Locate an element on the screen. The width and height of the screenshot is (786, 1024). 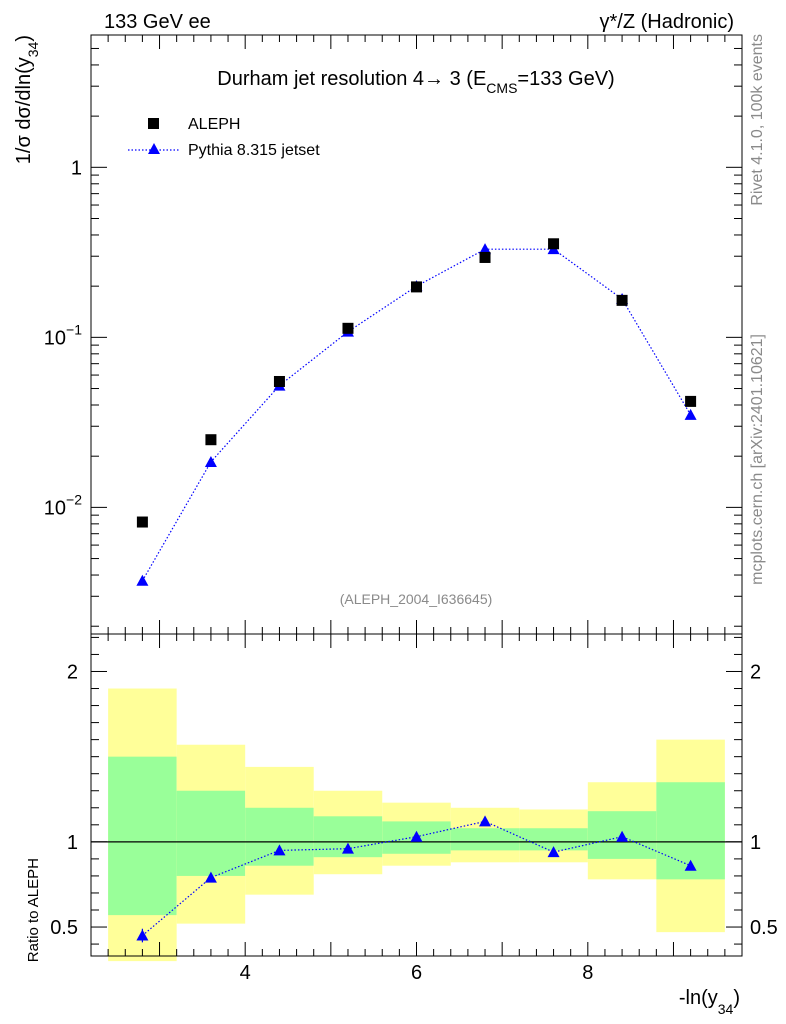
y-tick-label: 10⁻² is located at coordinates (63, 505).